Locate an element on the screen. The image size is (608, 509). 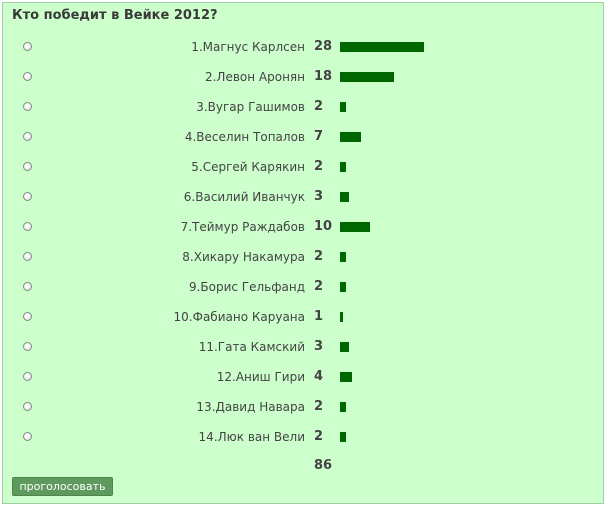
option-label: 1.Магнус Карлсен is located at coordinates (248, 47).